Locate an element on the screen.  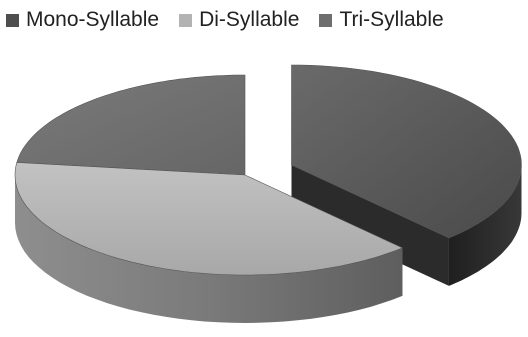
legend-label-di-syllable: Di-Syllable is located at coordinates (249, 19).